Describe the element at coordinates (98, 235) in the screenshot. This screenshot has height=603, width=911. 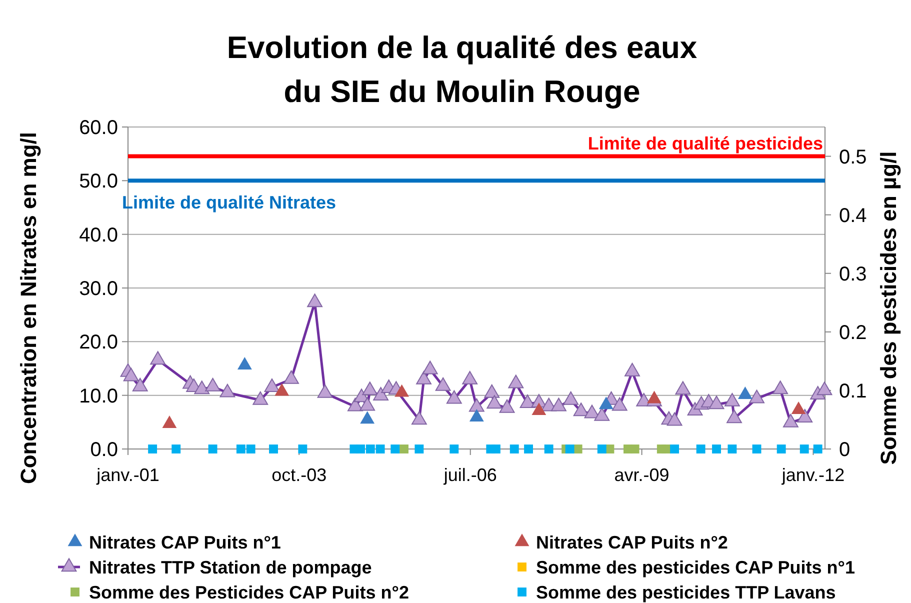
I see `y-tick-label: 40.0` at that location.